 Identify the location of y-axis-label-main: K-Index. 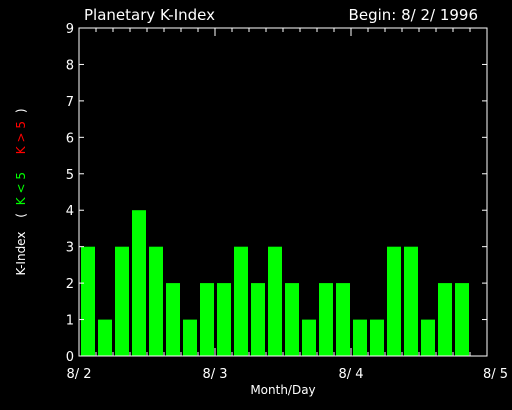
(21, 254).